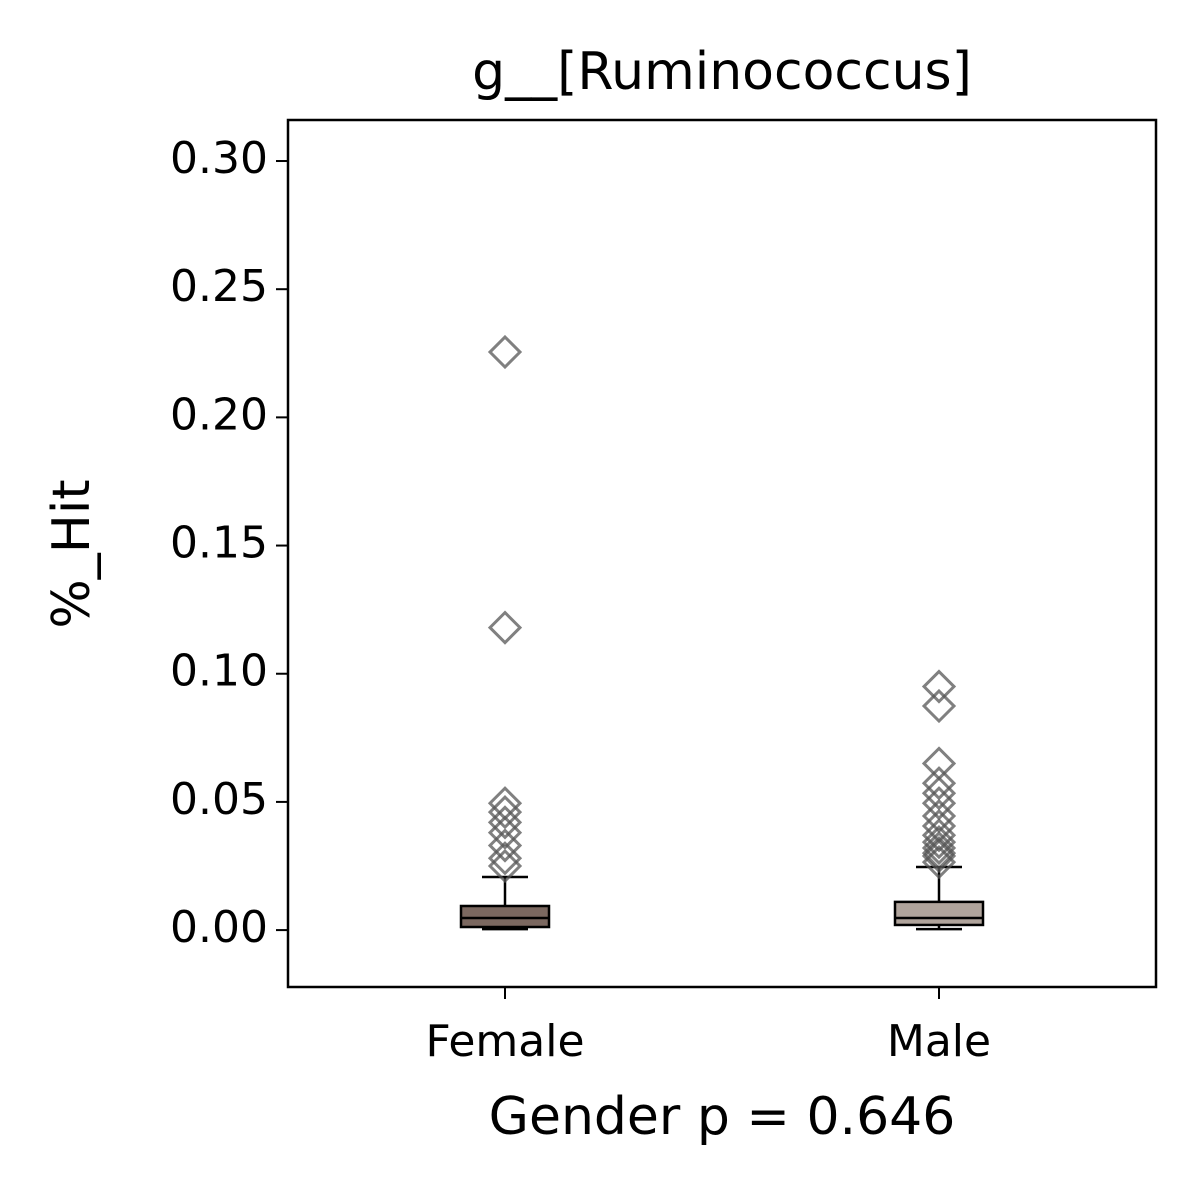  Describe the element at coordinates (939, 1041) in the screenshot. I see `x-tick-label: Male` at that location.